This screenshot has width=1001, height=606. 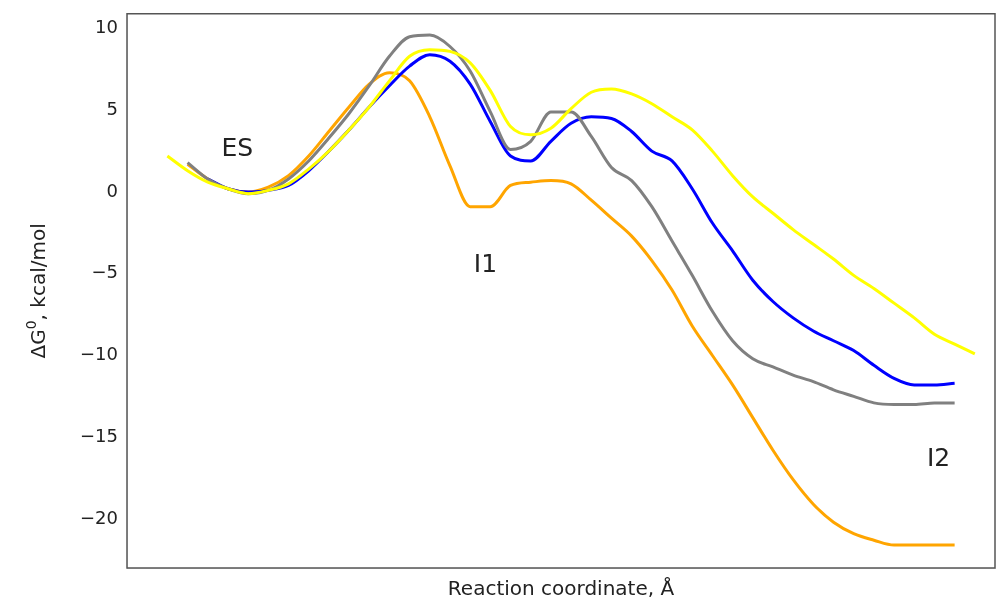 I want to click on x-axis-title: Reaction coordinate, Å, so click(x=561, y=588).